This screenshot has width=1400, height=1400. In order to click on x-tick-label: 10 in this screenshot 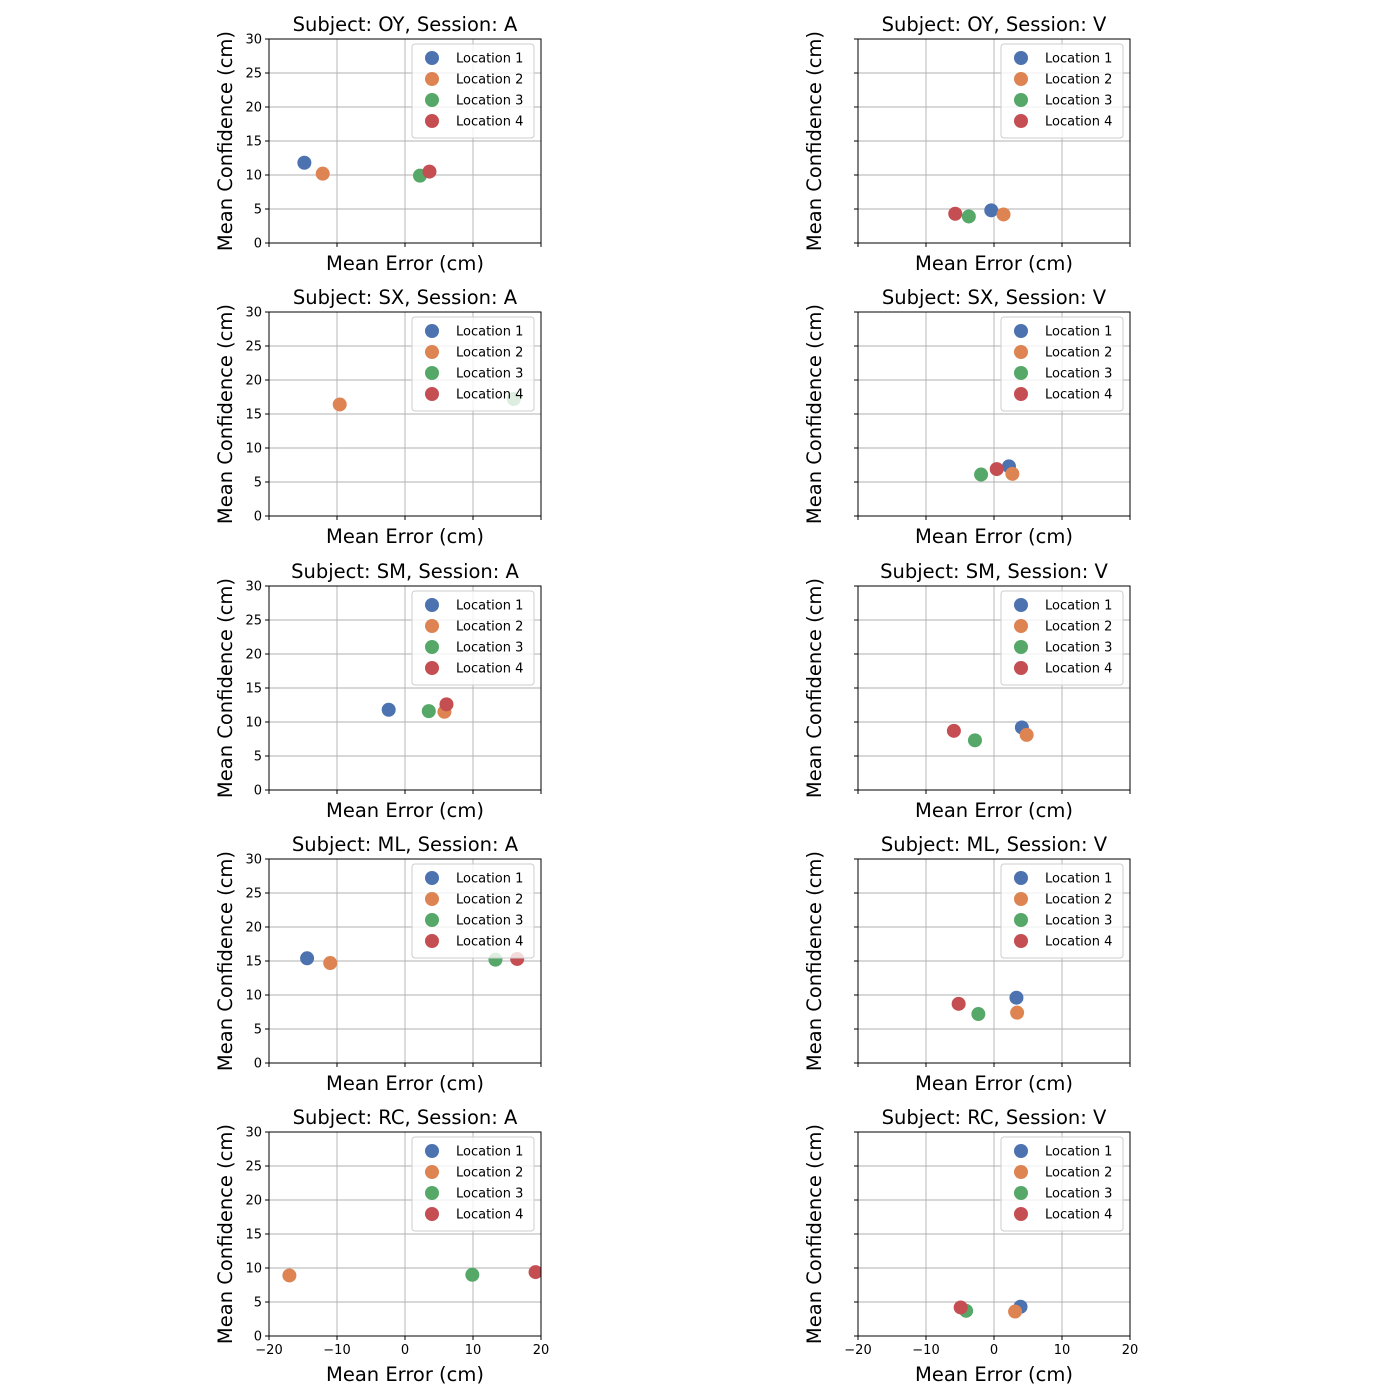, I will do `click(473, 1350)`.